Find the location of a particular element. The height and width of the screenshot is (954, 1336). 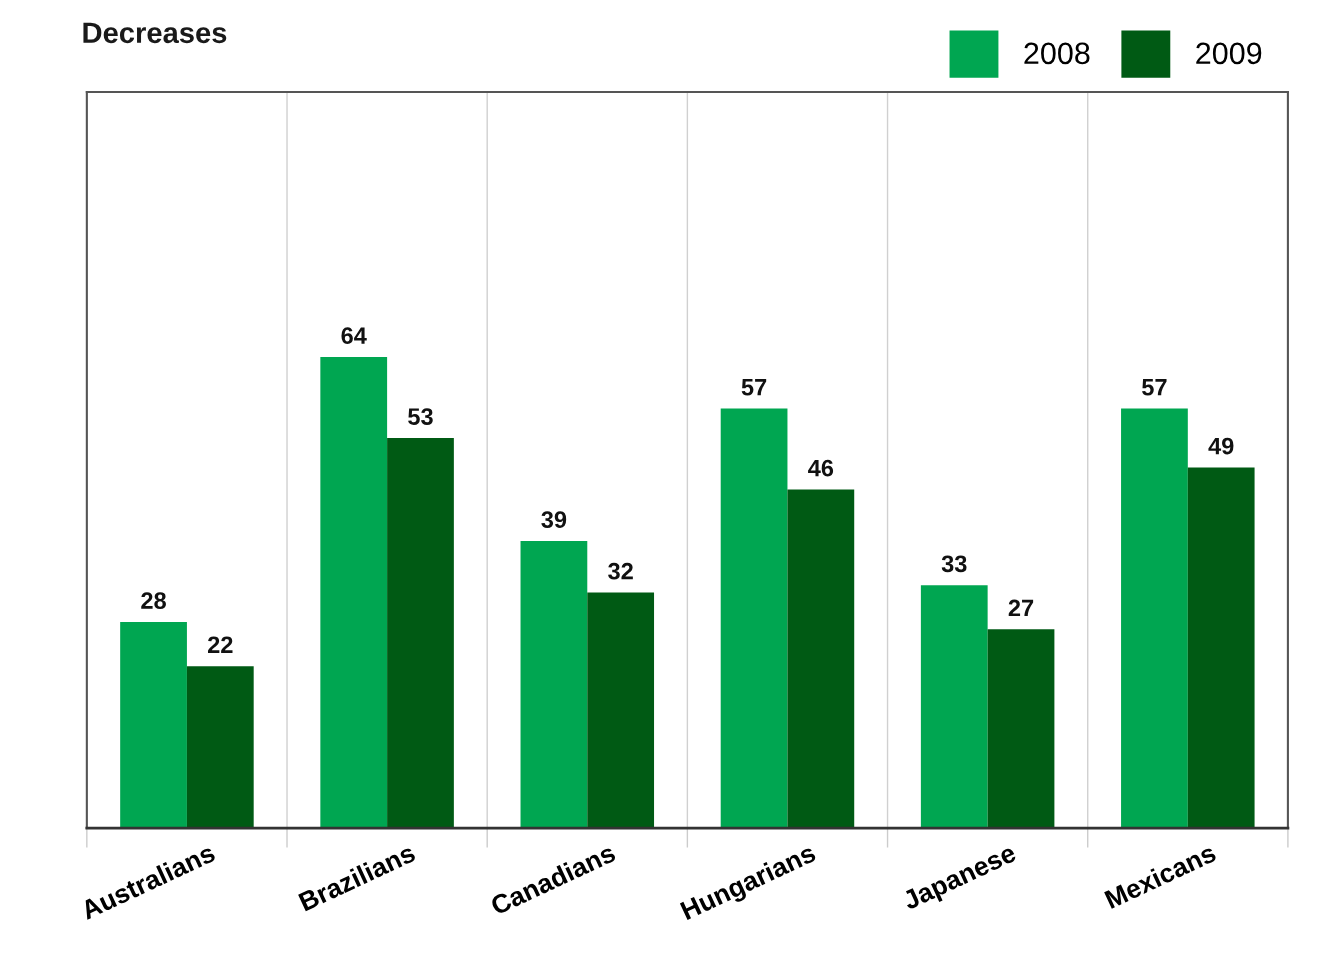

data-label: 39 is located at coordinates (554, 520).